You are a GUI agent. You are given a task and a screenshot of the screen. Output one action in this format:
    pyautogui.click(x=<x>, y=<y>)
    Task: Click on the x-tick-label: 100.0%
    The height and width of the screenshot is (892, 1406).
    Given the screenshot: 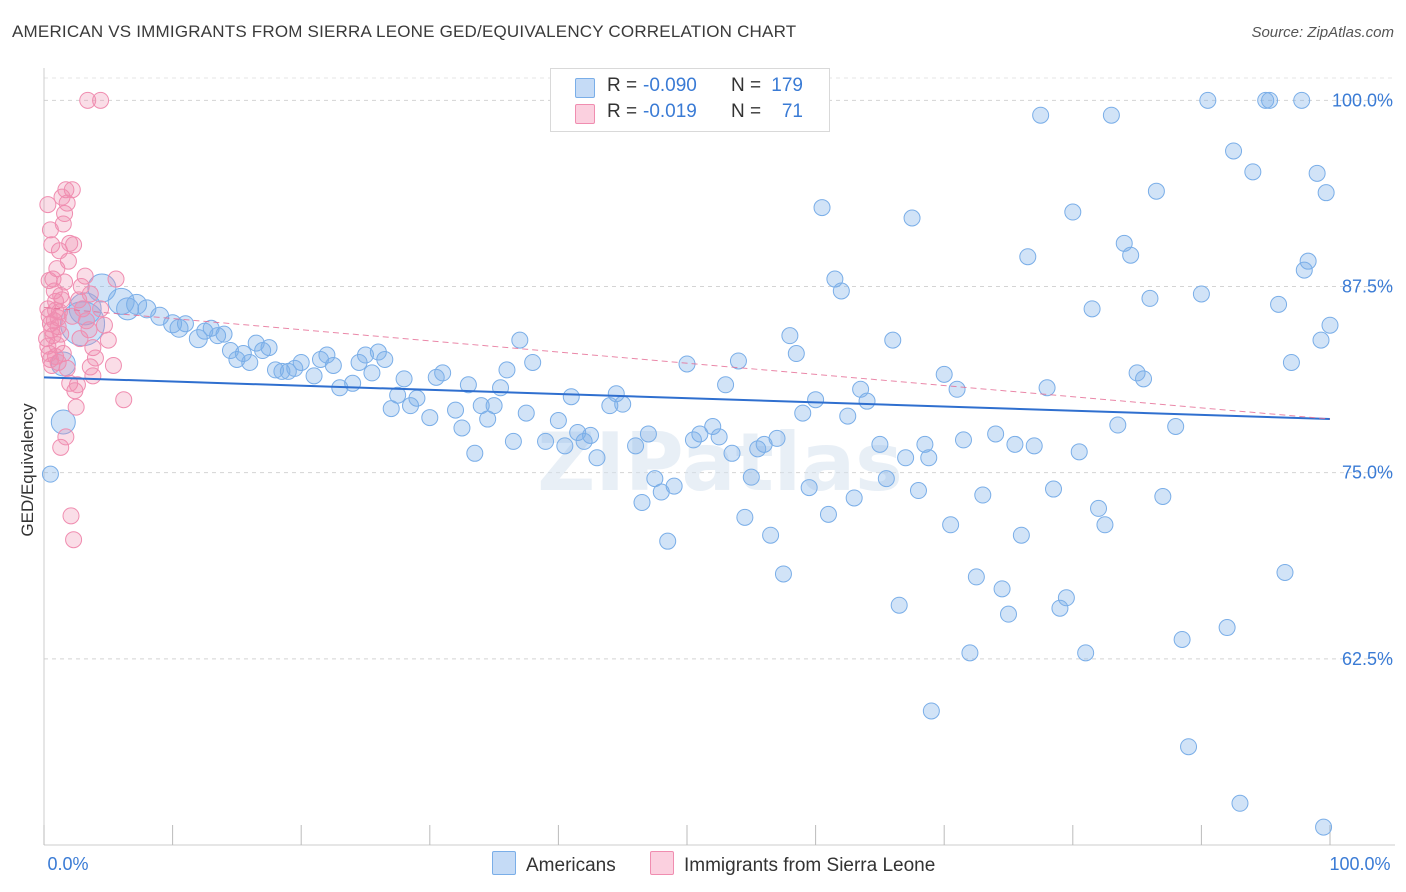 What is the action you would take?
    pyautogui.click(x=1359, y=864)
    